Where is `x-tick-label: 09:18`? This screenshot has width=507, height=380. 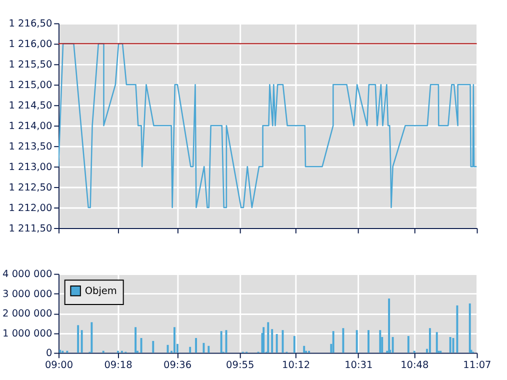 x-tick-label: 09:18 is located at coordinates (118, 365).